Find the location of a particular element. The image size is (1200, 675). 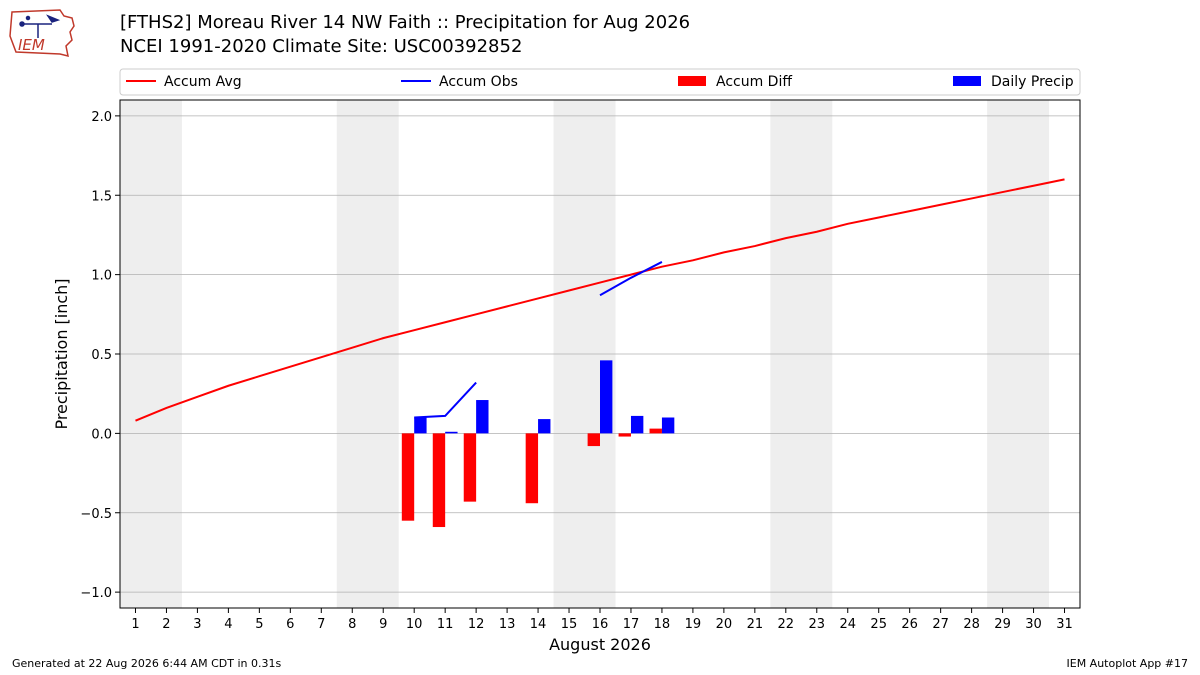

x-tick-label: 15 is located at coordinates (569, 624).